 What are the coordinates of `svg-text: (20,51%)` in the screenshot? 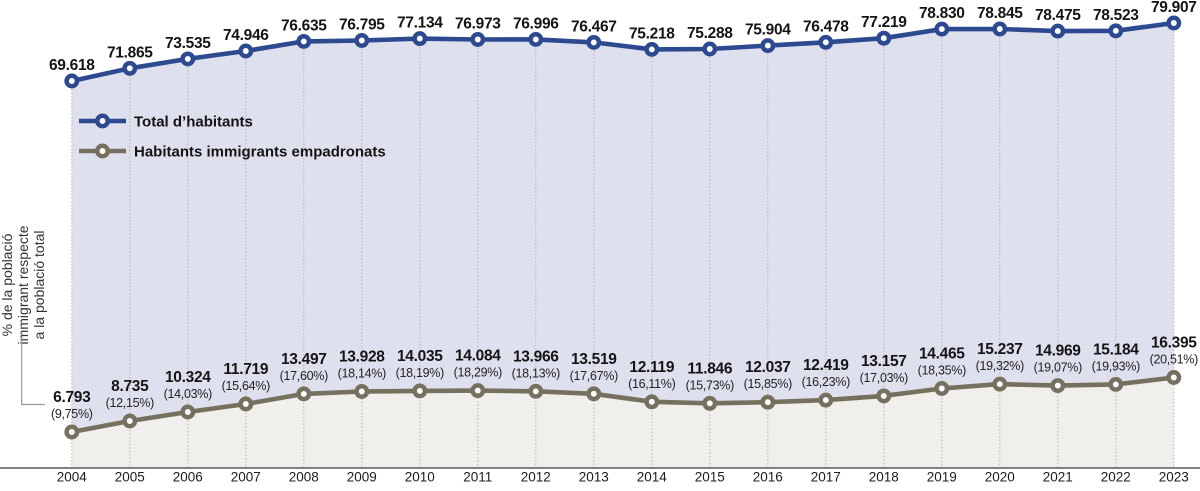 It's located at (1174, 360).